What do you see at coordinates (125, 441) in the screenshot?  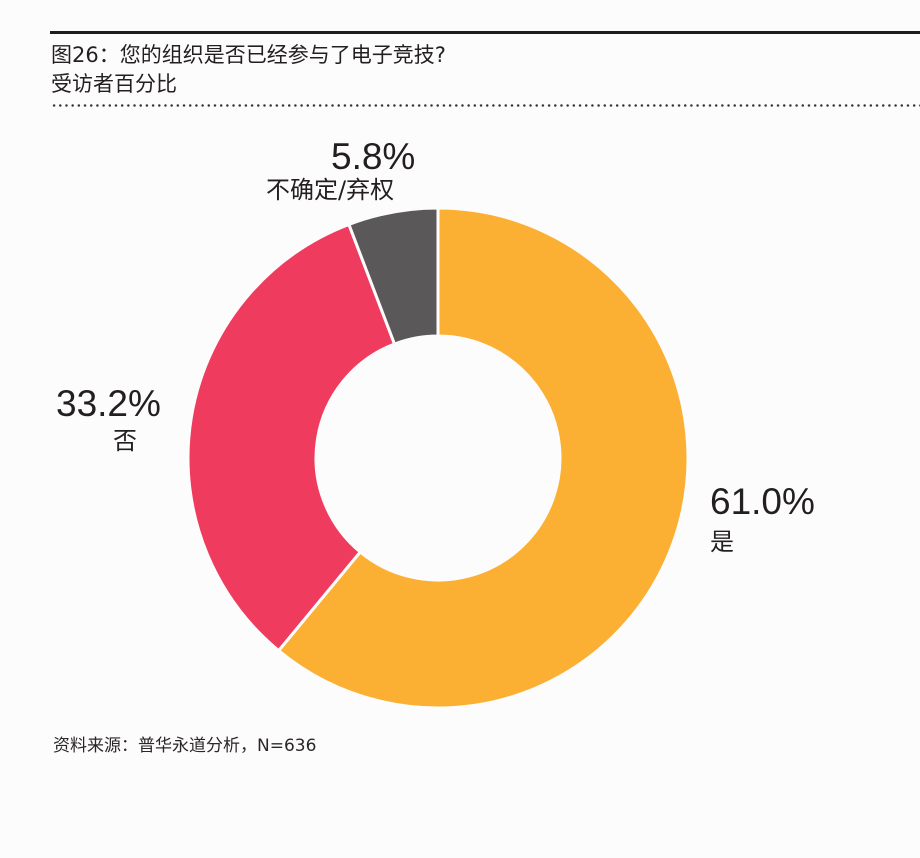 I see `label-no-category: 否` at bounding box center [125, 441].